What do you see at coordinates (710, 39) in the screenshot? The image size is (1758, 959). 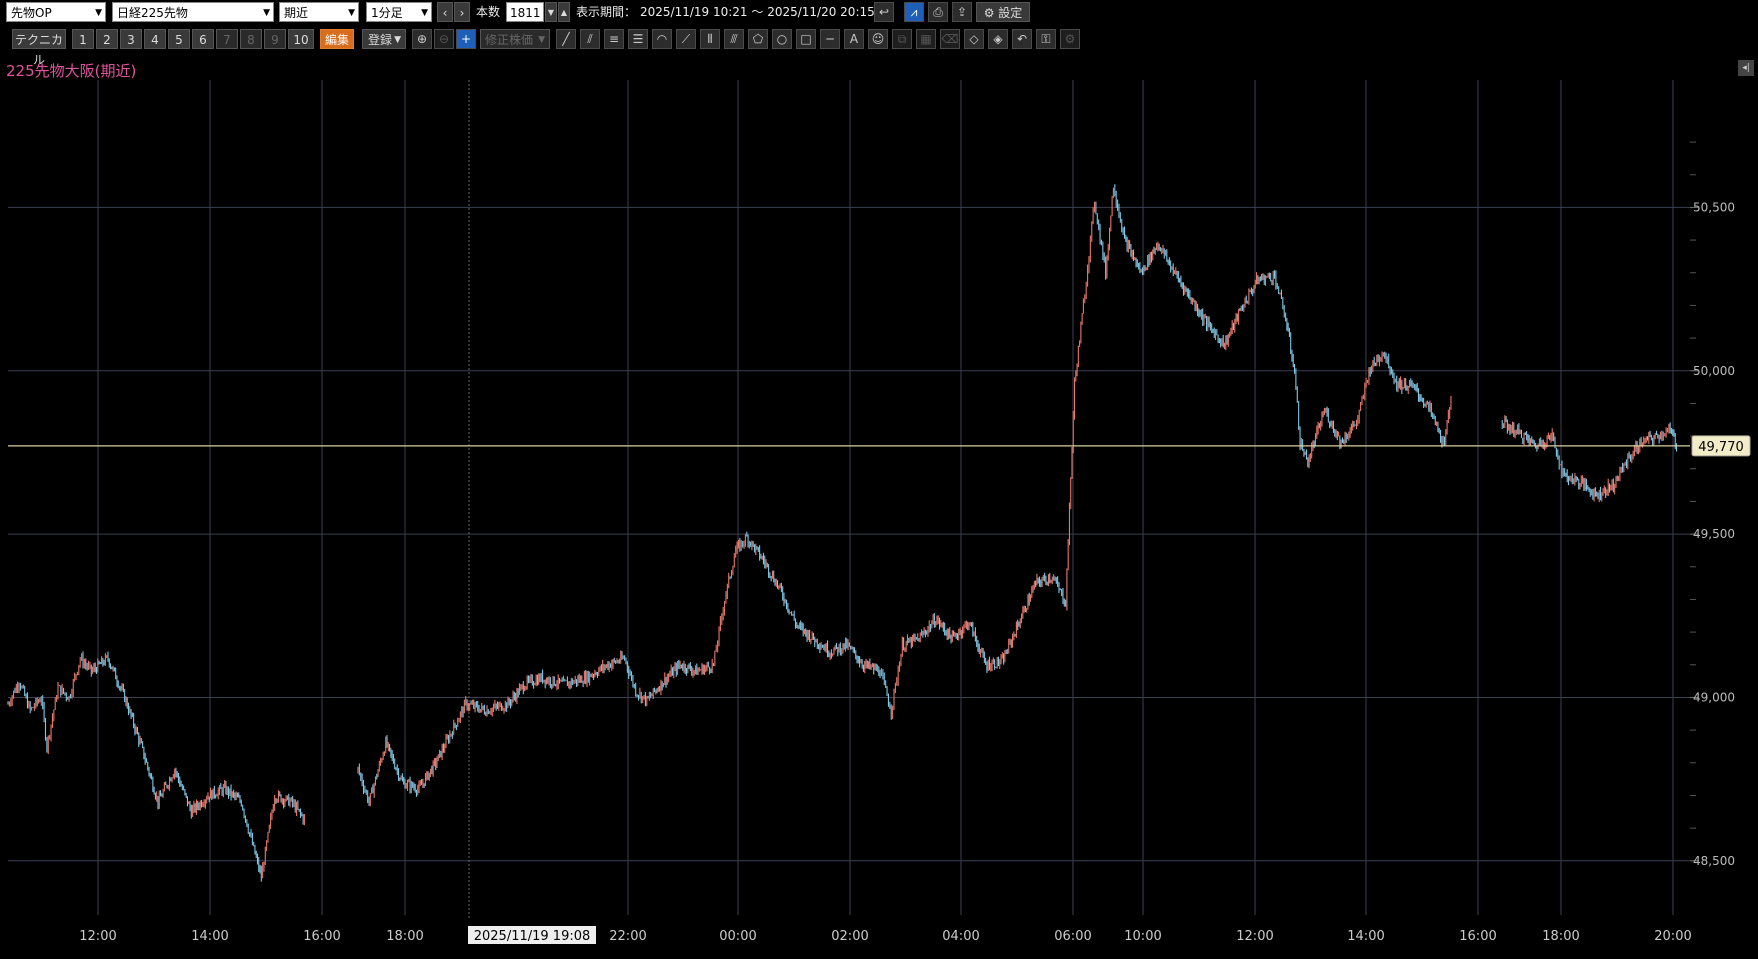 I see `vertical-lines-icon: ⦀` at bounding box center [710, 39].